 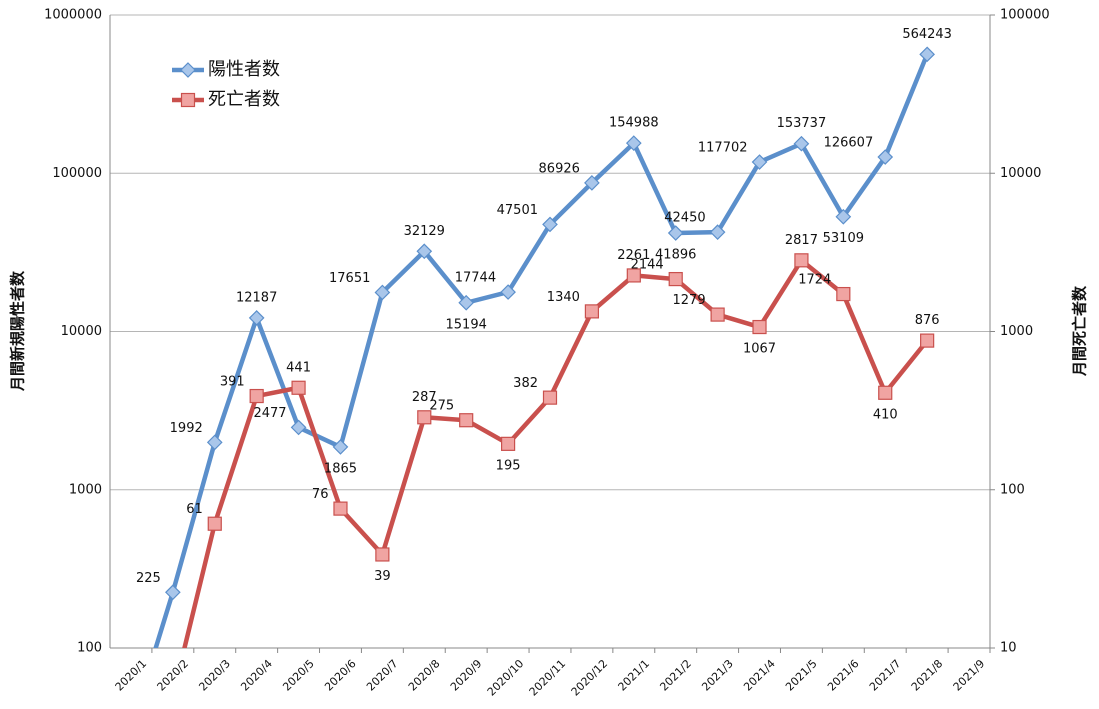 What do you see at coordinates (298, 367) in the screenshot?
I see `data-label: 441` at bounding box center [298, 367].